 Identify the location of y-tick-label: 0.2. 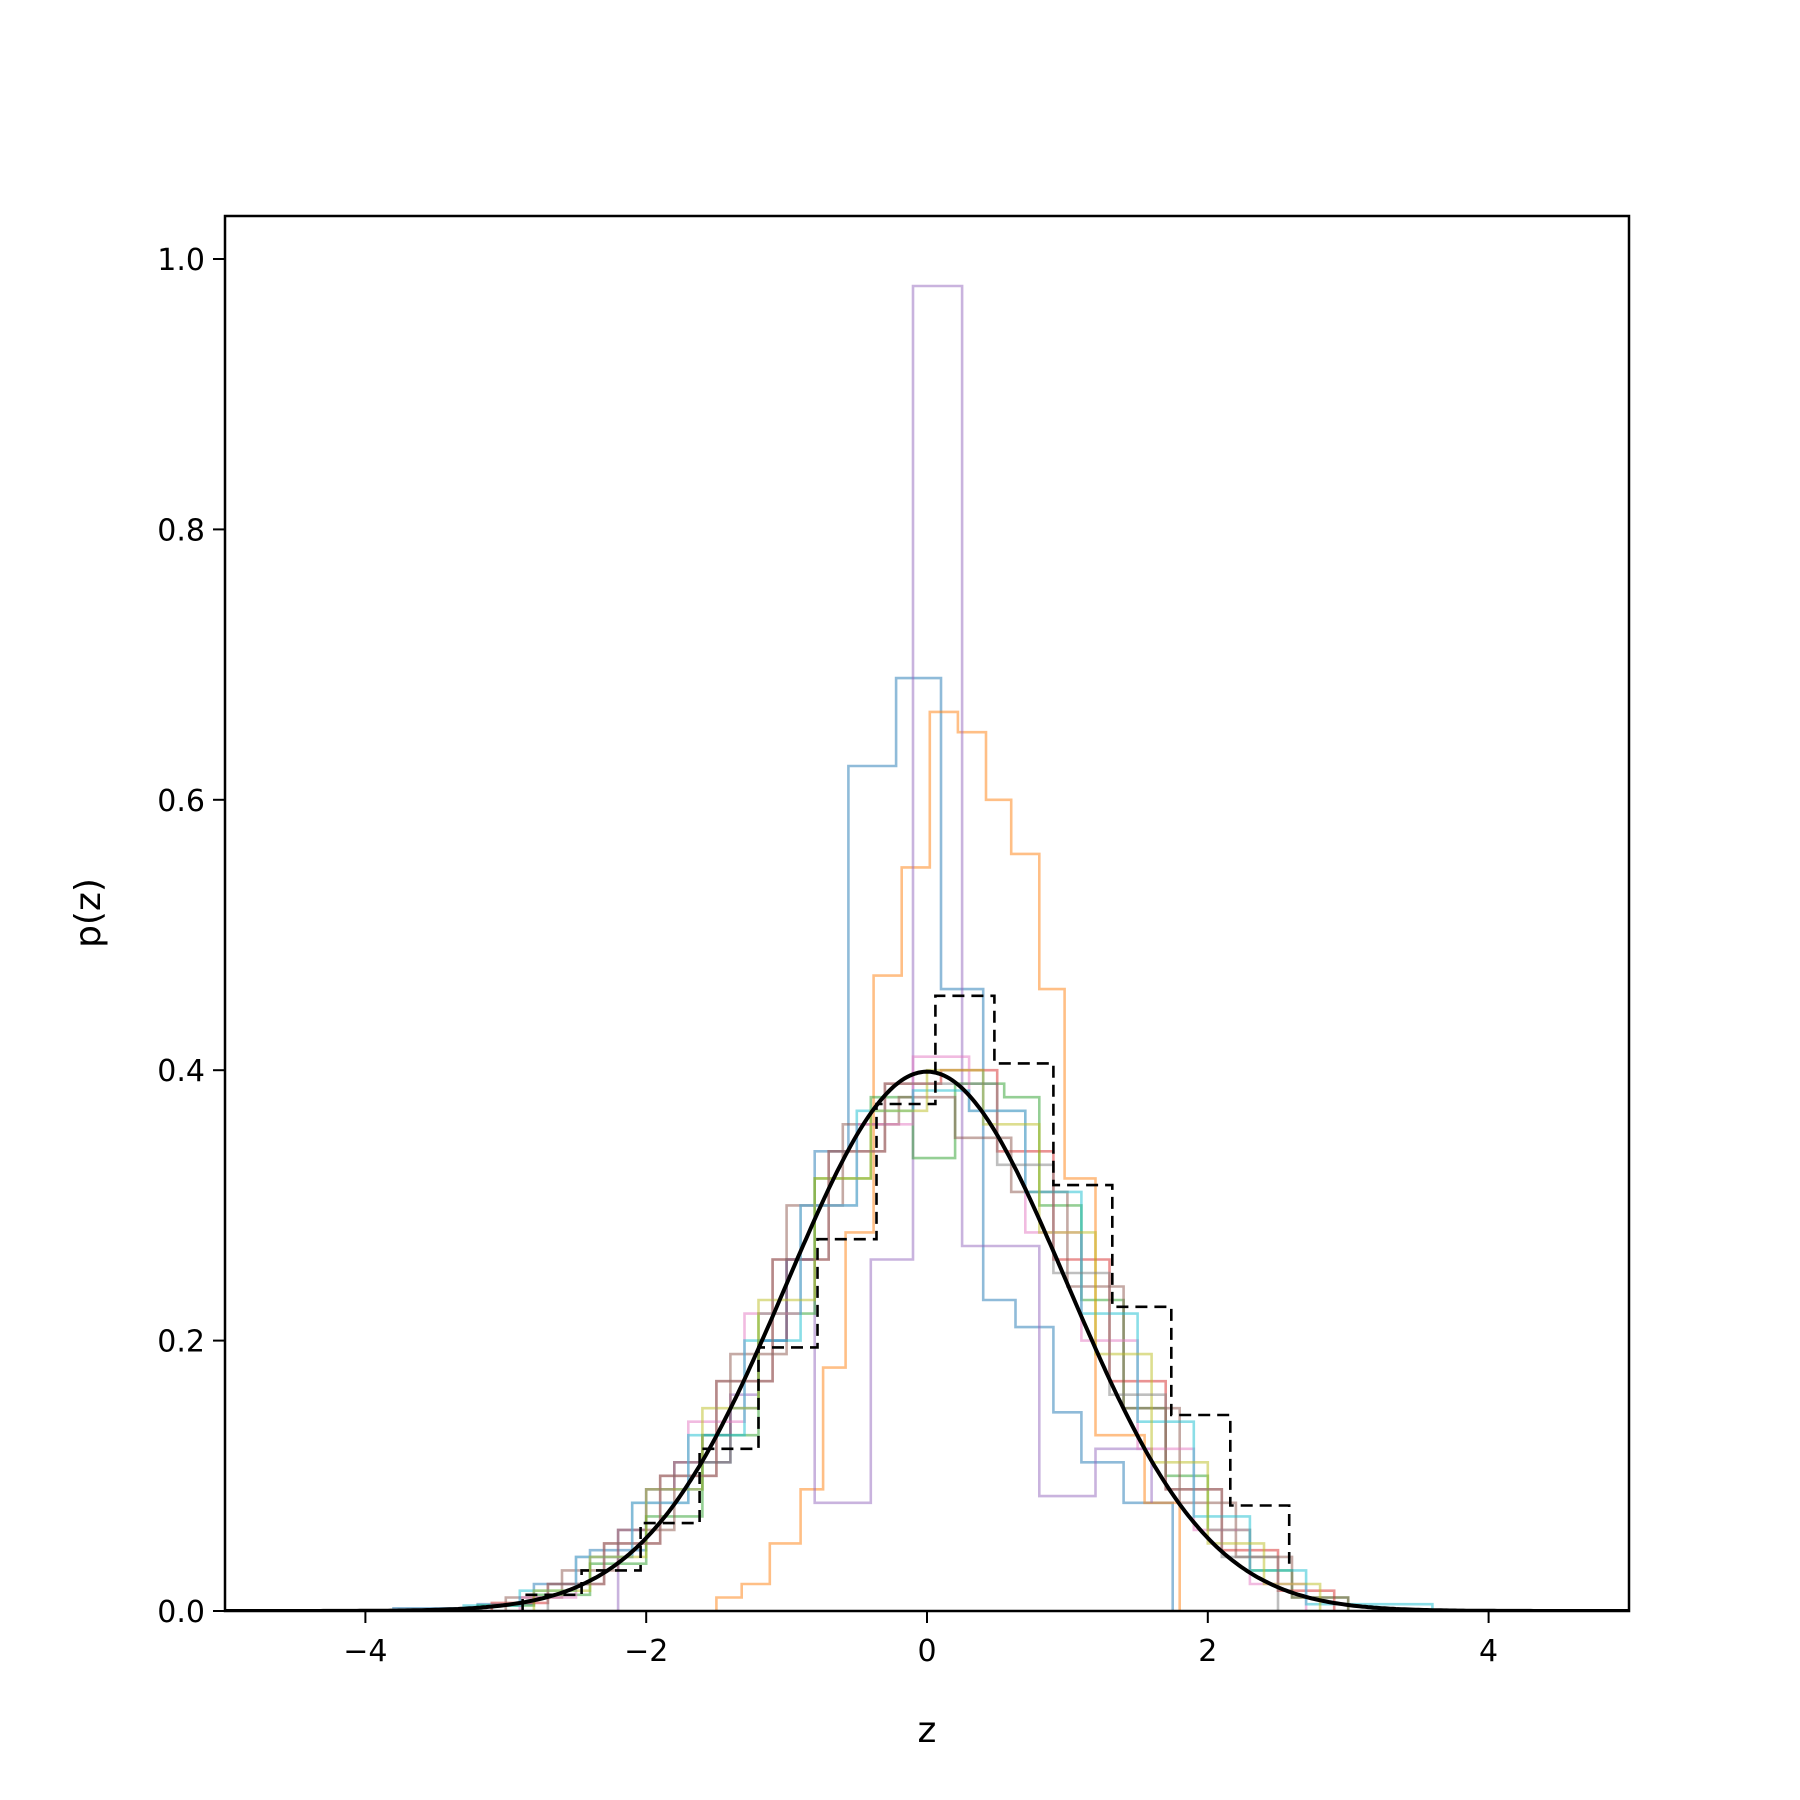
(181, 1342).